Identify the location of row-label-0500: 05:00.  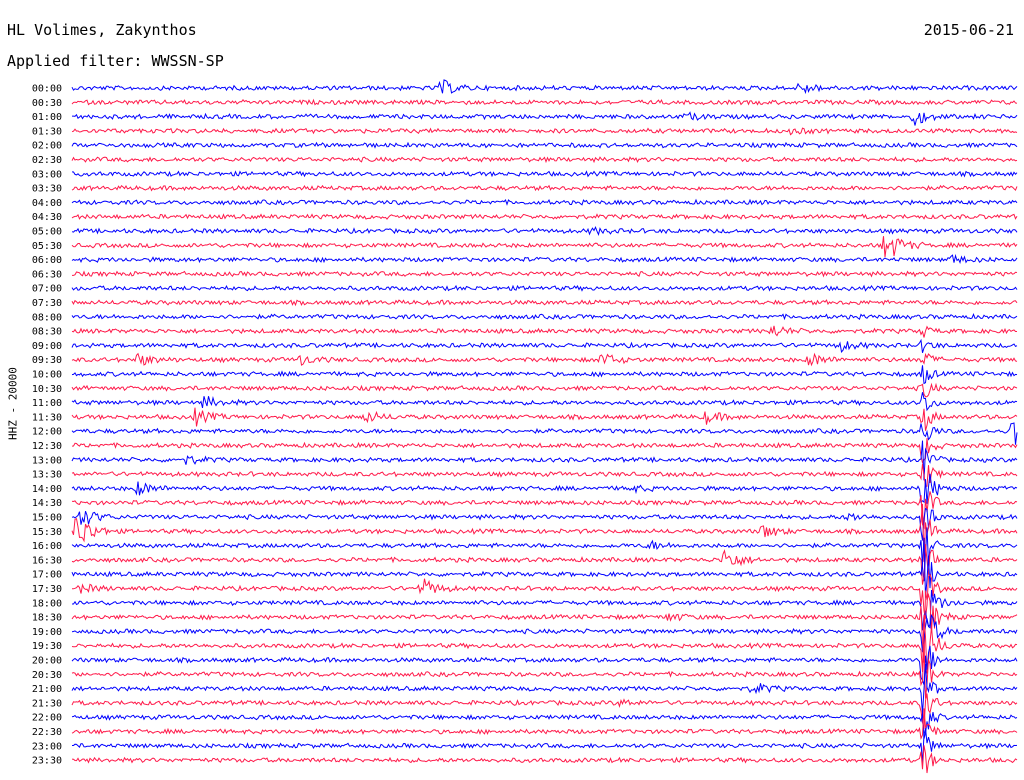
(47, 232).